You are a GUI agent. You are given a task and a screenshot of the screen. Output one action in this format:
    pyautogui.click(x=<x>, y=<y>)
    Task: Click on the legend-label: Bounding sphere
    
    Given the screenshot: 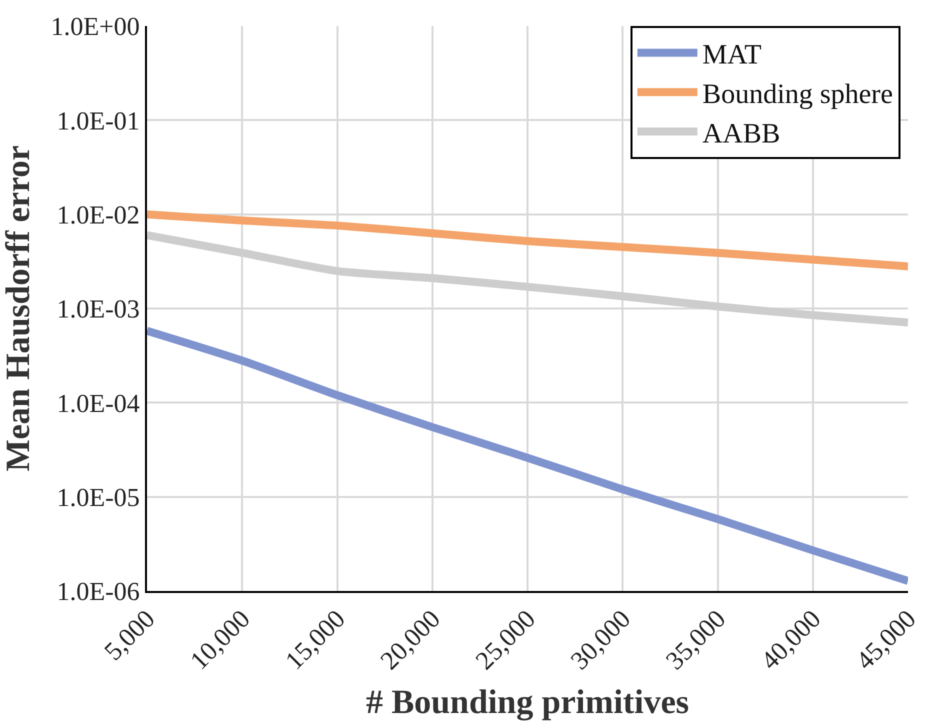 What is the action you would take?
    pyautogui.click(x=797, y=94)
    